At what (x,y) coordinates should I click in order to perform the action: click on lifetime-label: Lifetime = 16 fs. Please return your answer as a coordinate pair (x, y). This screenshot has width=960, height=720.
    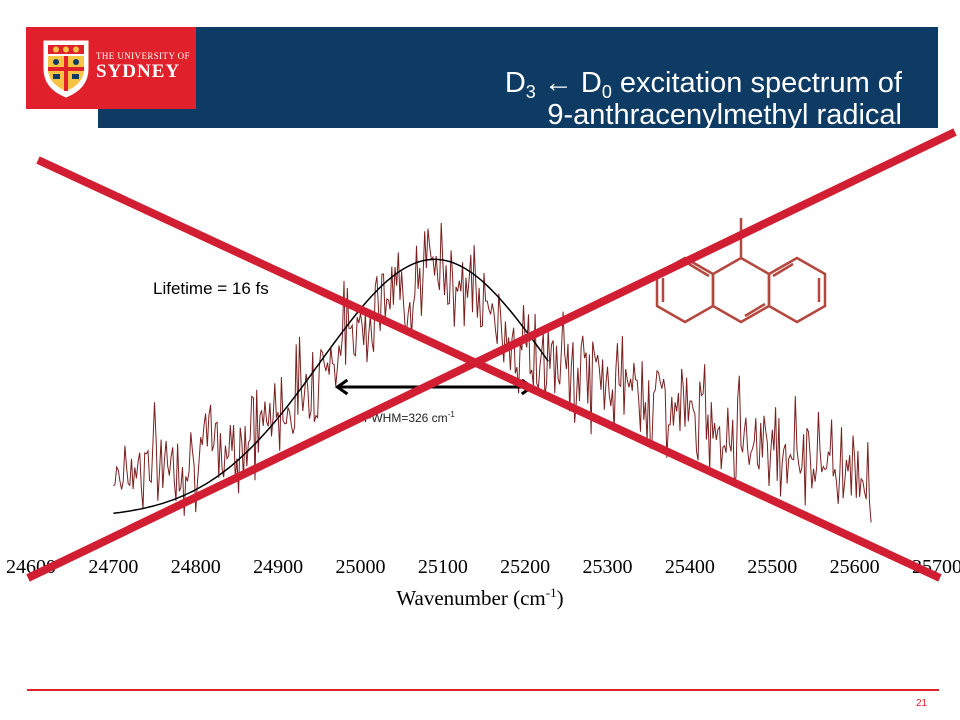
    Looking at the image, I should click on (211, 288).